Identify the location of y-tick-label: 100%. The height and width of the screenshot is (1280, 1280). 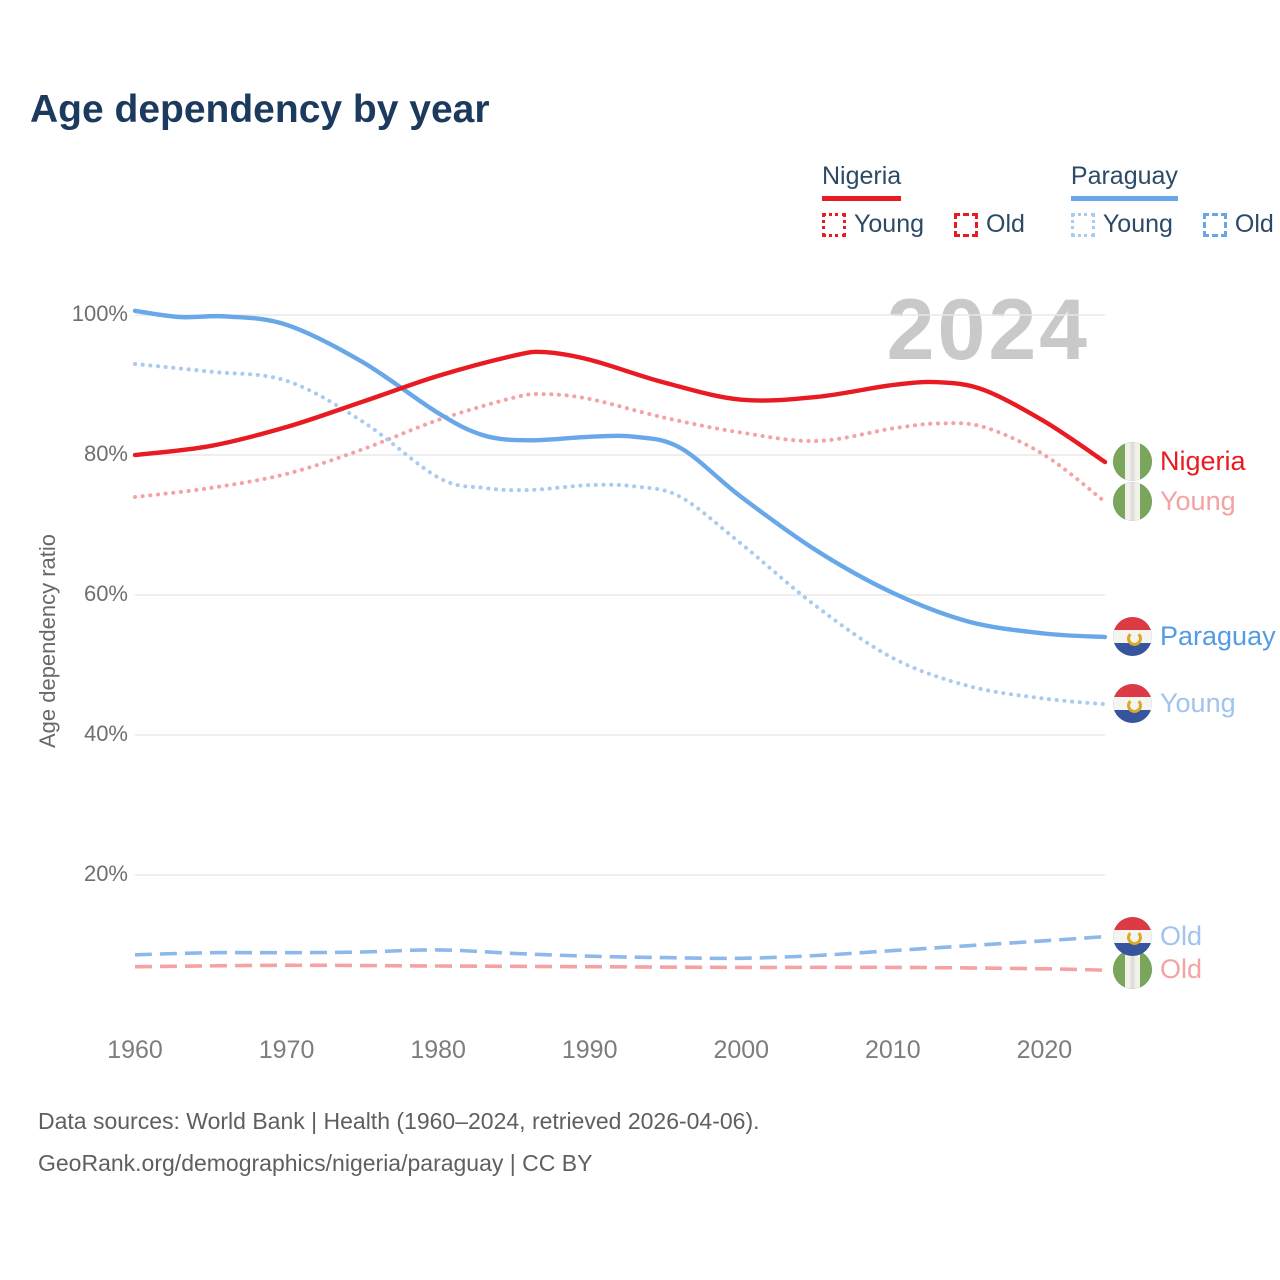
(99, 313).